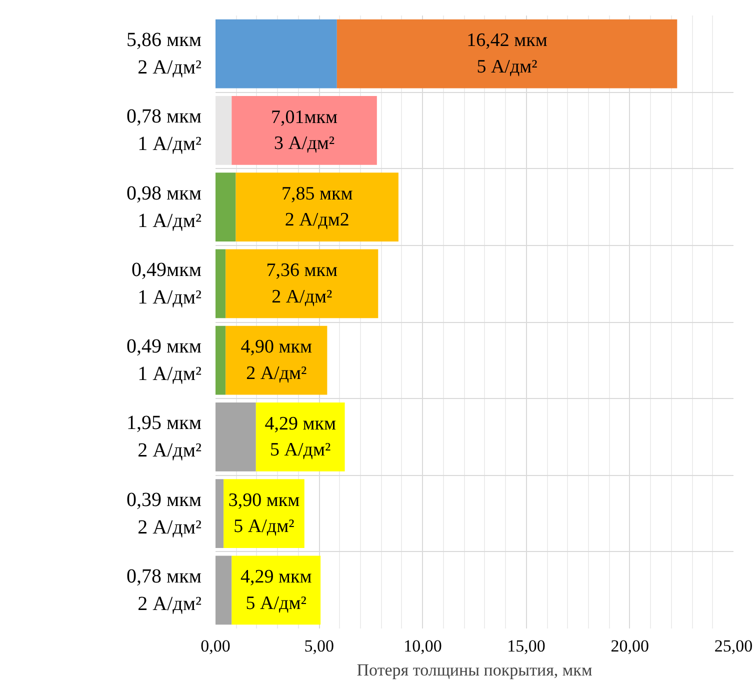  Describe the element at coordinates (317, 207) in the screenshot. I see `data-label: 7,85 мкм 2 А/дм2` at that location.